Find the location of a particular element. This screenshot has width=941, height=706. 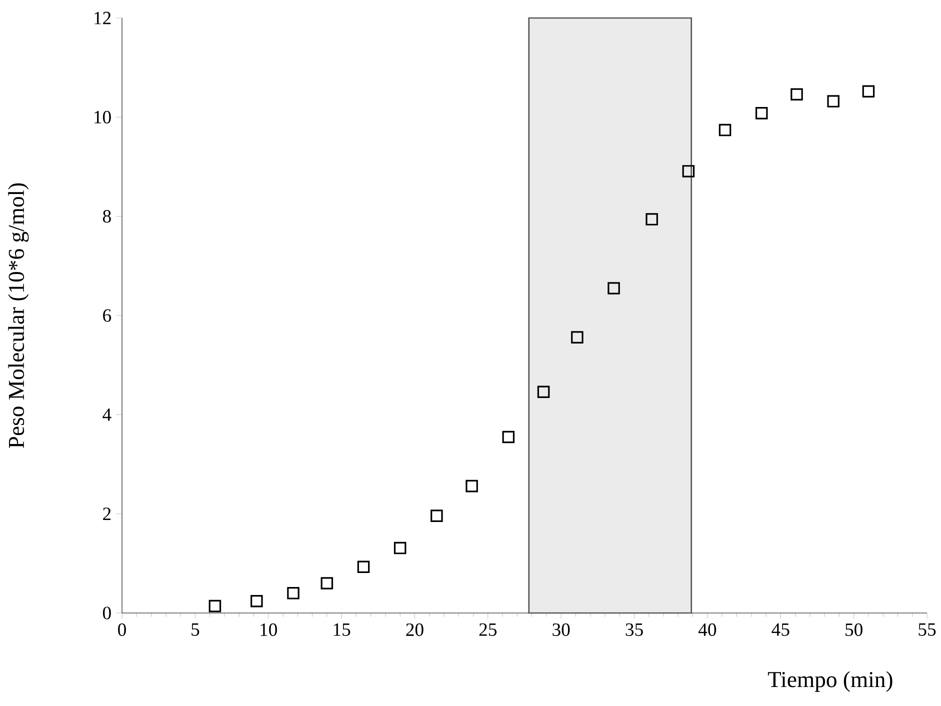

x-tick-label: 0 is located at coordinates (122, 629).